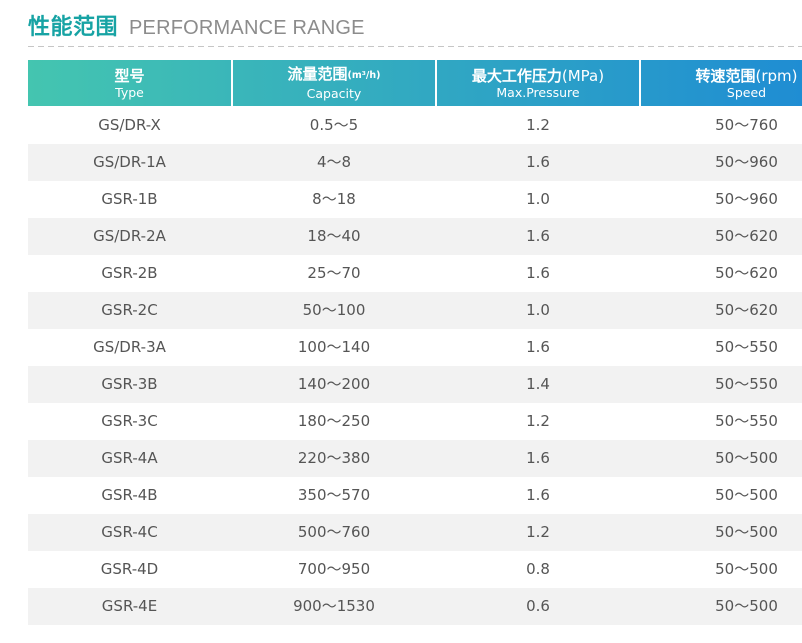 The image size is (802, 643). Describe the element at coordinates (415, 569) in the screenshot. I see `table-row: GSR-4D 700～950 0.8 50～500` at that location.